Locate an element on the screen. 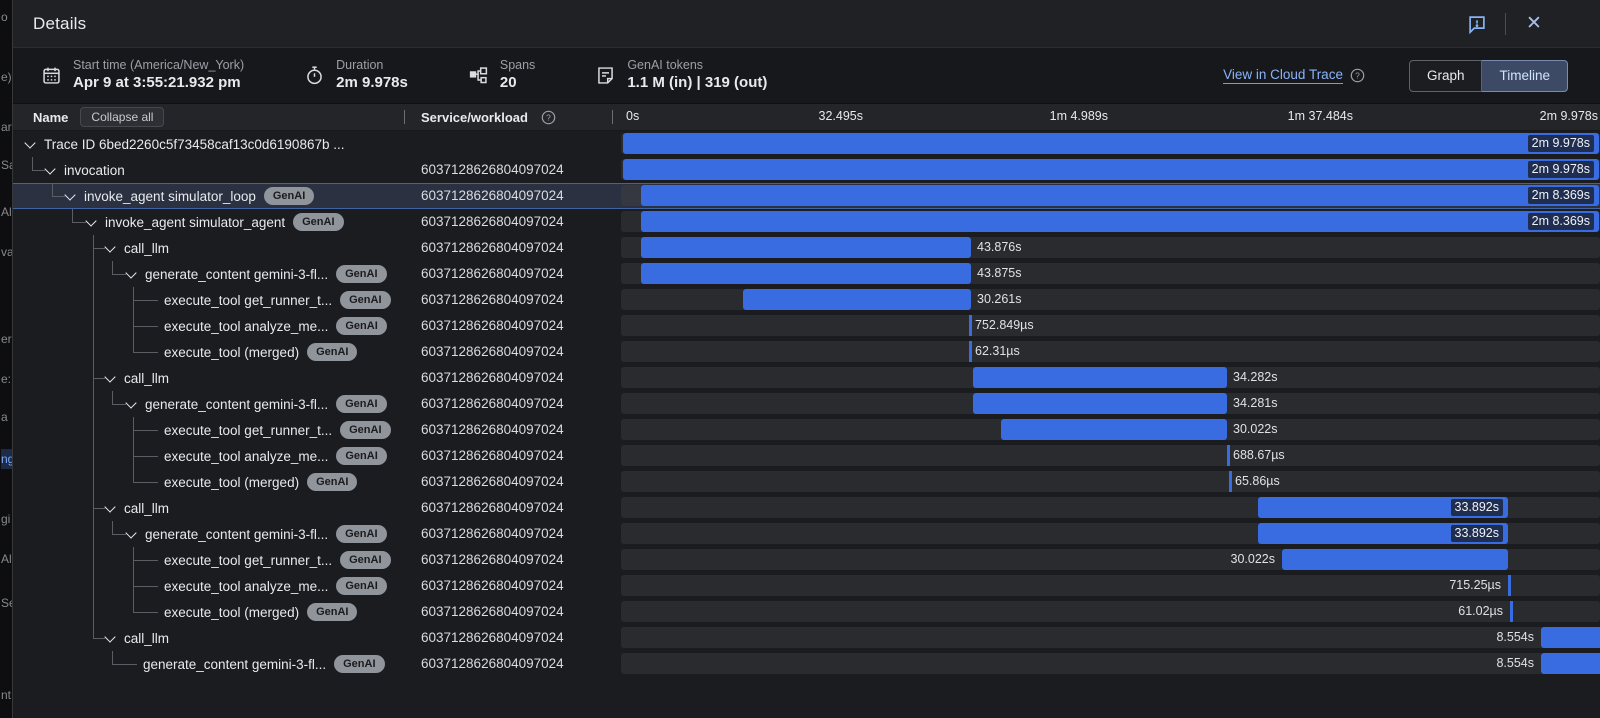 The width and height of the screenshot is (1600, 718). header-divider is located at coordinates (612, 117).